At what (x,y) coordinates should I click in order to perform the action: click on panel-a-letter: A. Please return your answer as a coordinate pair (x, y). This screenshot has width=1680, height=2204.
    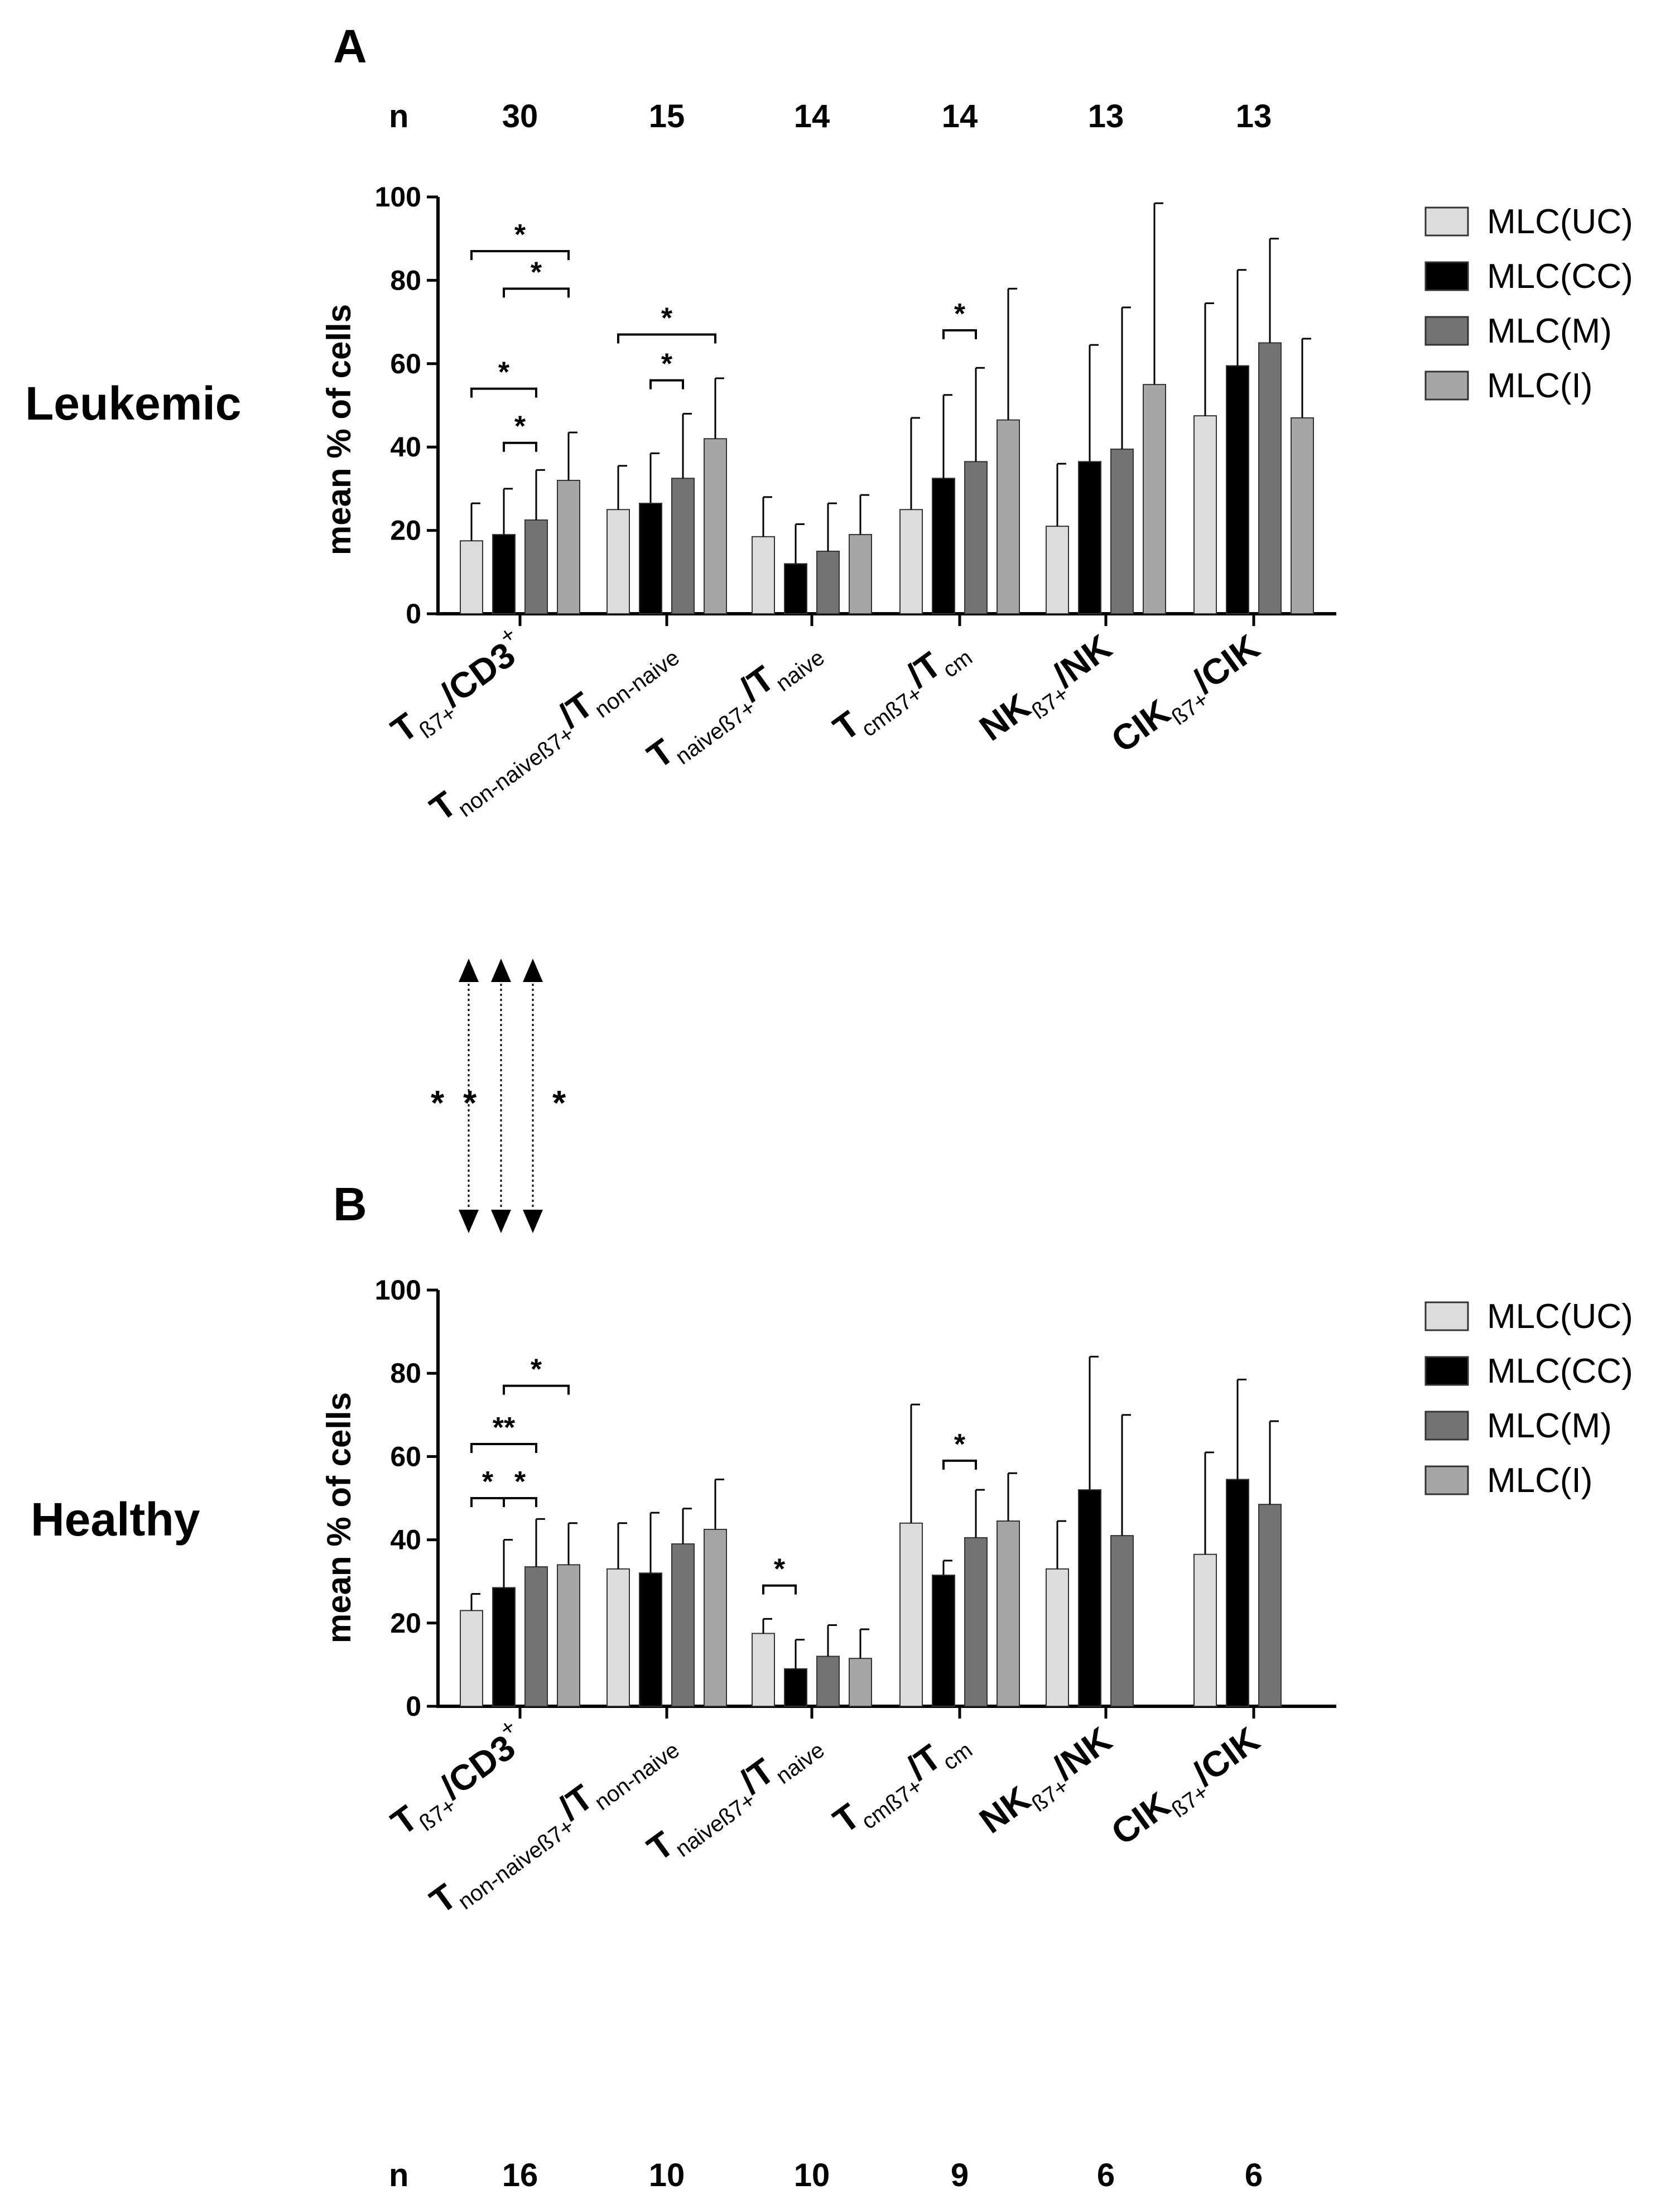
    Looking at the image, I should click on (350, 47).